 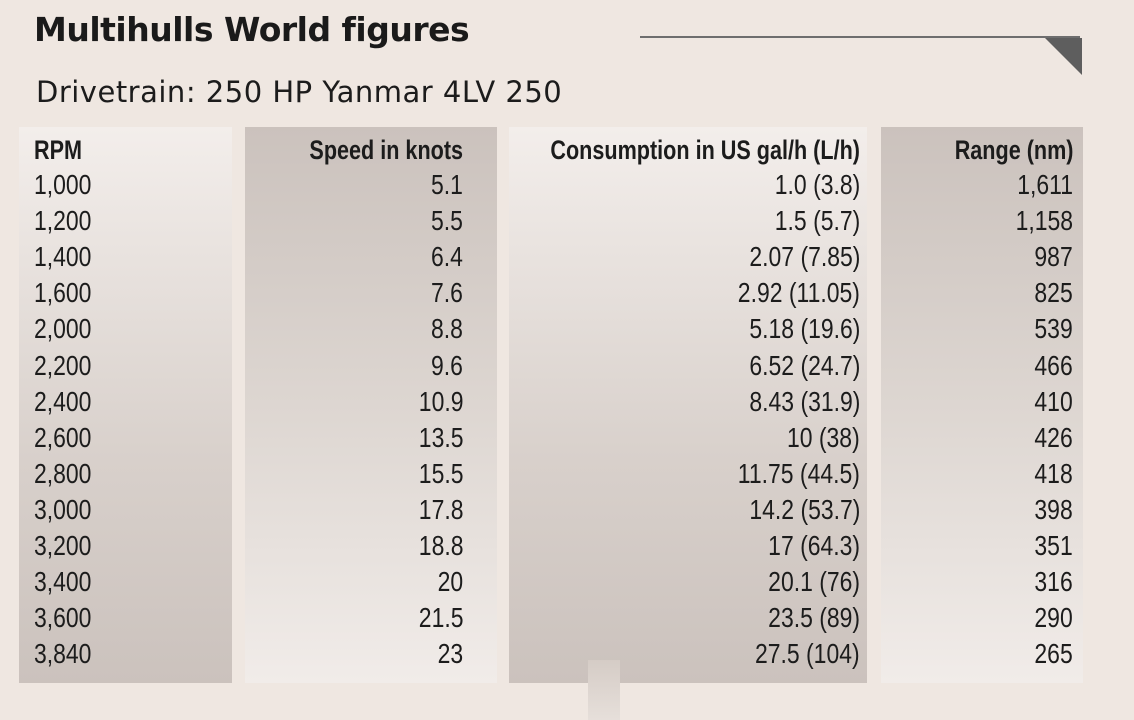 I want to click on cell-speed: 23, so click(x=450, y=654).